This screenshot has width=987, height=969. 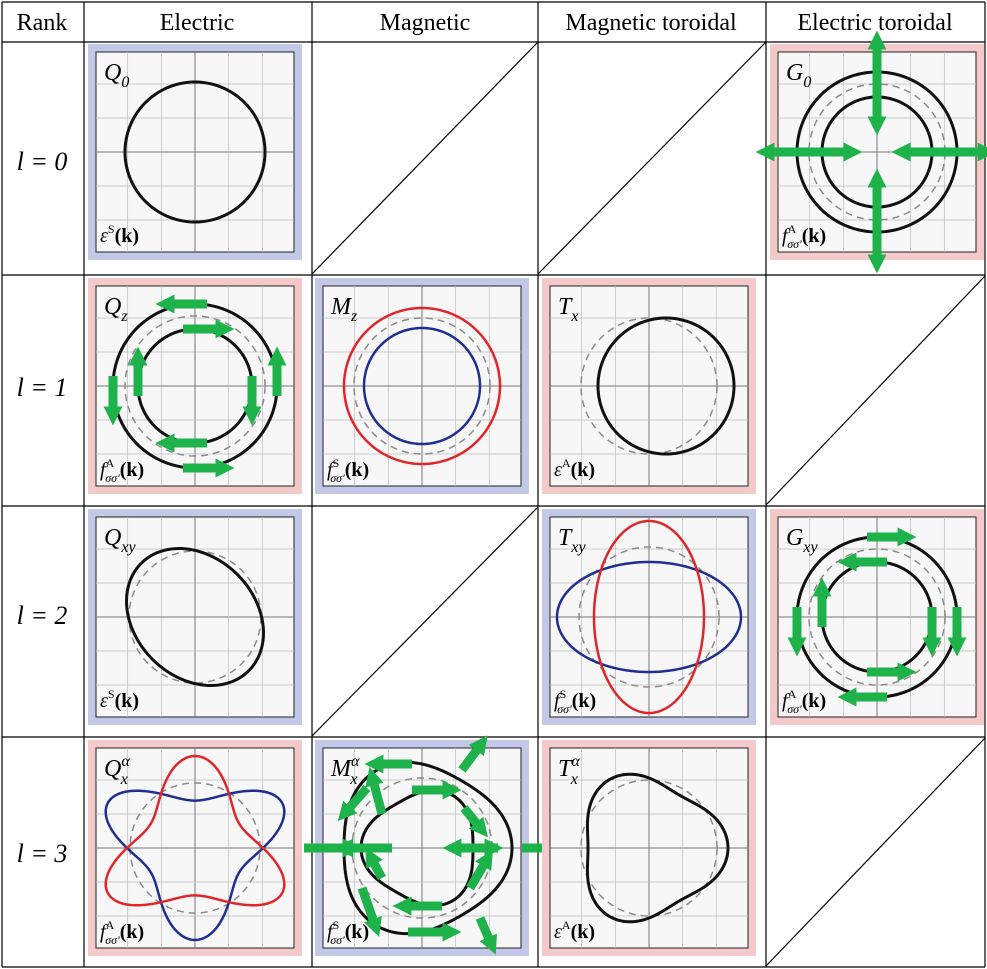 I want to click on panel-Txy: Txy fS σσ′(k), so click(x=649, y=617).